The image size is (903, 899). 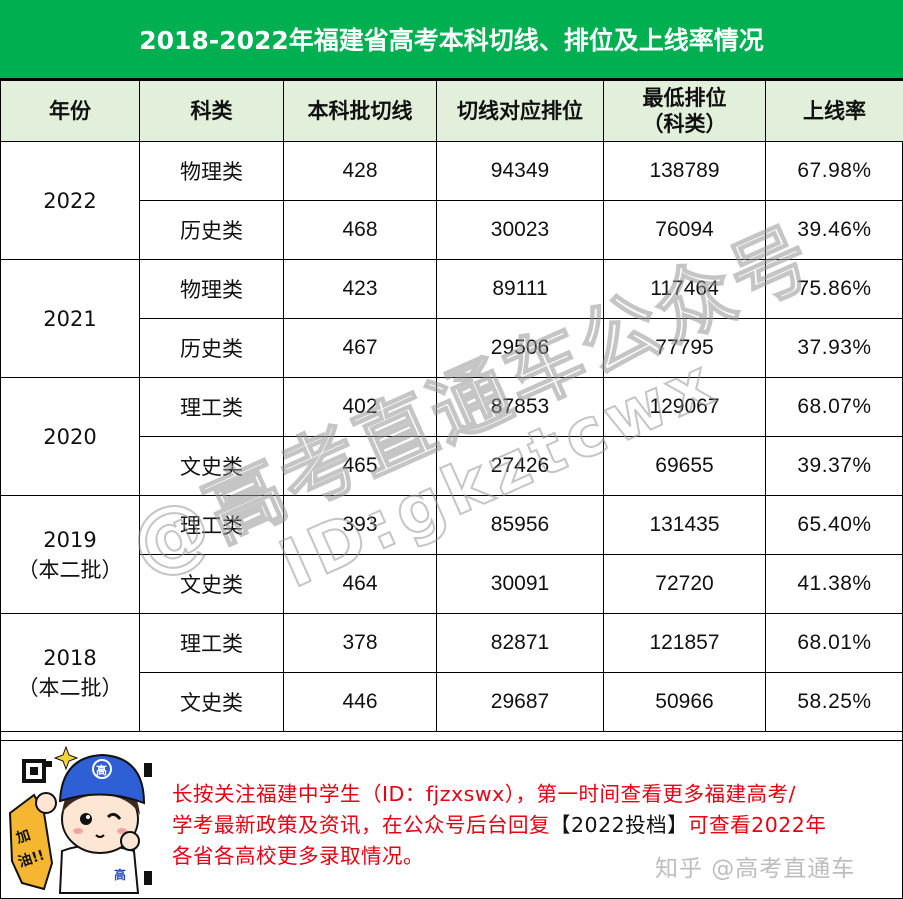 What do you see at coordinates (684, 466) in the screenshot?
I see `lowest-rank-cell: 69655` at bounding box center [684, 466].